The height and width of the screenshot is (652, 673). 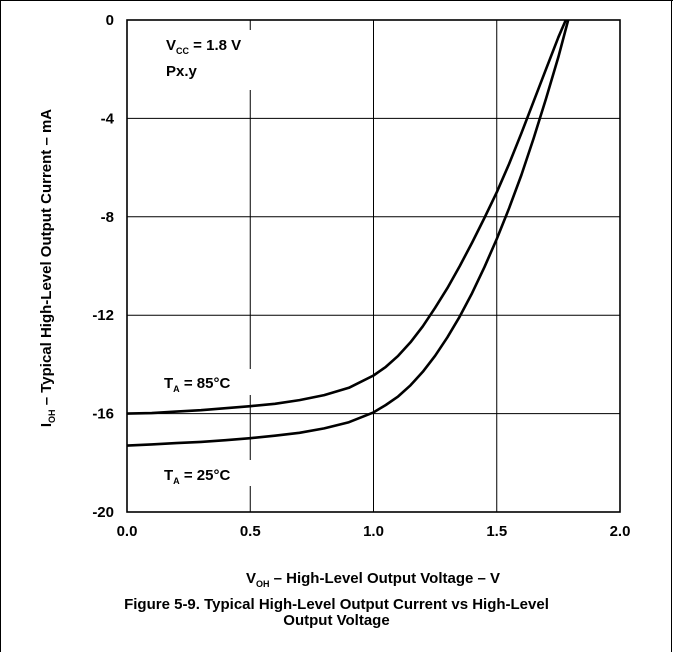 I want to click on y-tick-label: -4, so click(x=108, y=118).